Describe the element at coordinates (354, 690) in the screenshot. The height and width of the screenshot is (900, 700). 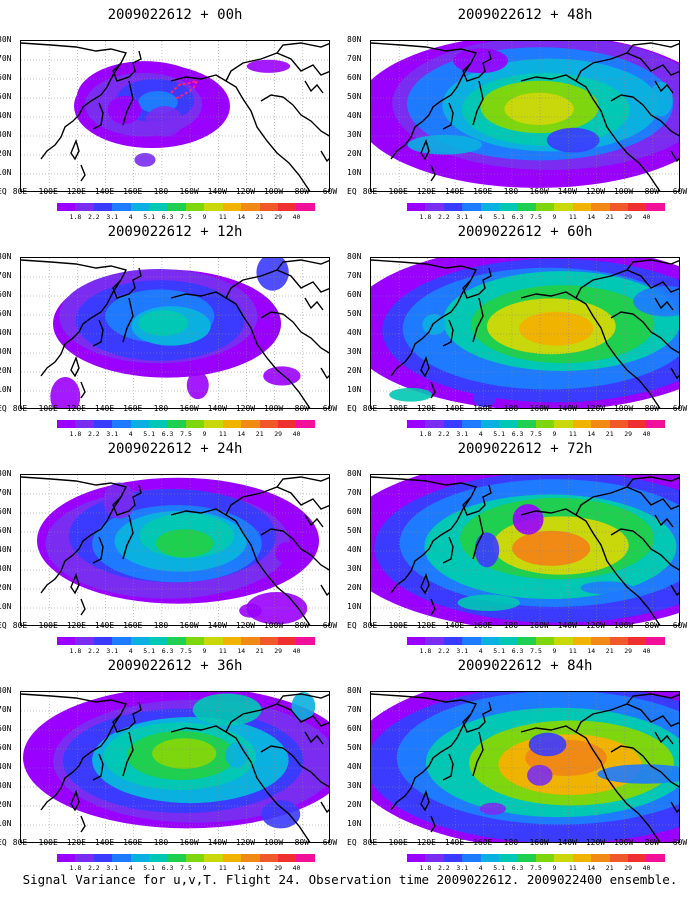
I see `latitude-label: 80N` at that location.